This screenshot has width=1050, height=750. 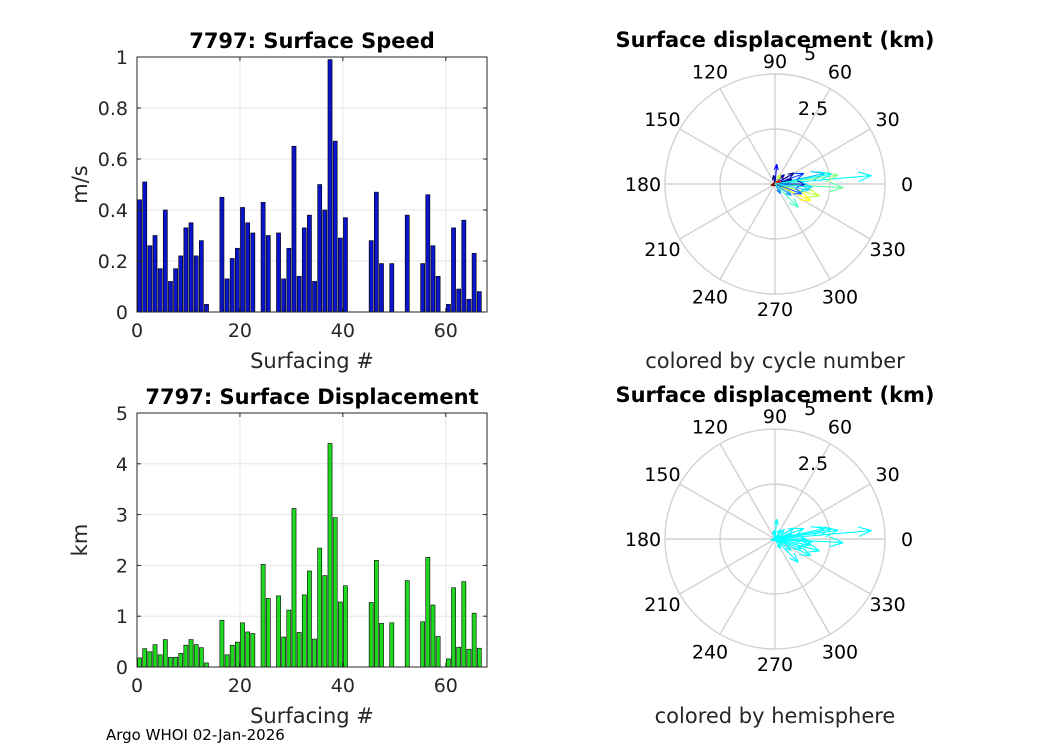 I want to click on axes-box, so click(x=312, y=540).